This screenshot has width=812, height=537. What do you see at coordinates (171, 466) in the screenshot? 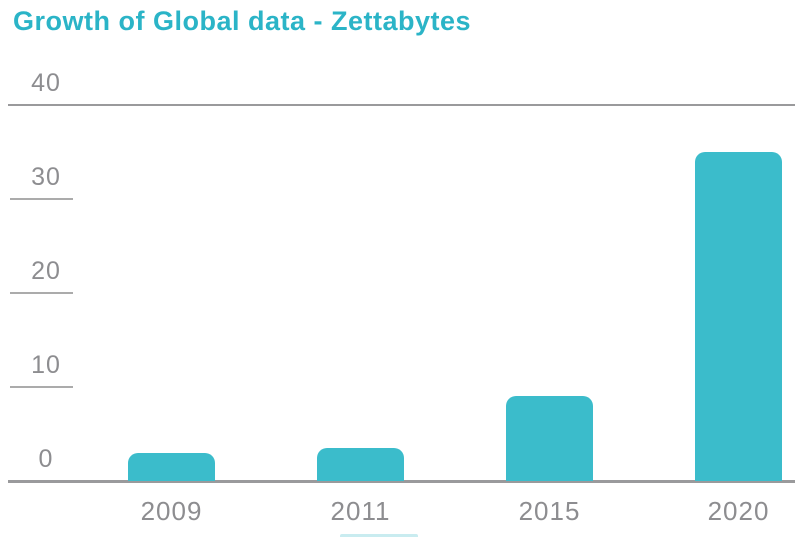
I see `bar-2009` at bounding box center [171, 466].